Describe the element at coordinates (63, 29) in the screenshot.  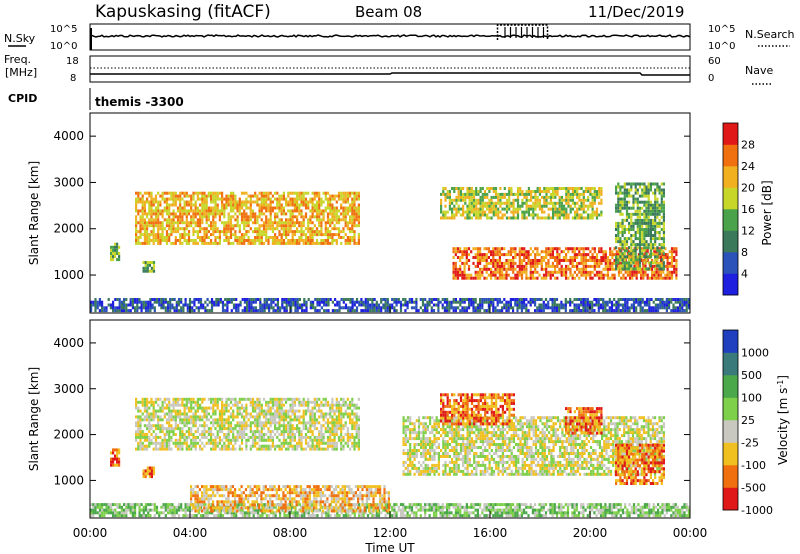
I see `nsky-tick-top: 10^5` at that location.